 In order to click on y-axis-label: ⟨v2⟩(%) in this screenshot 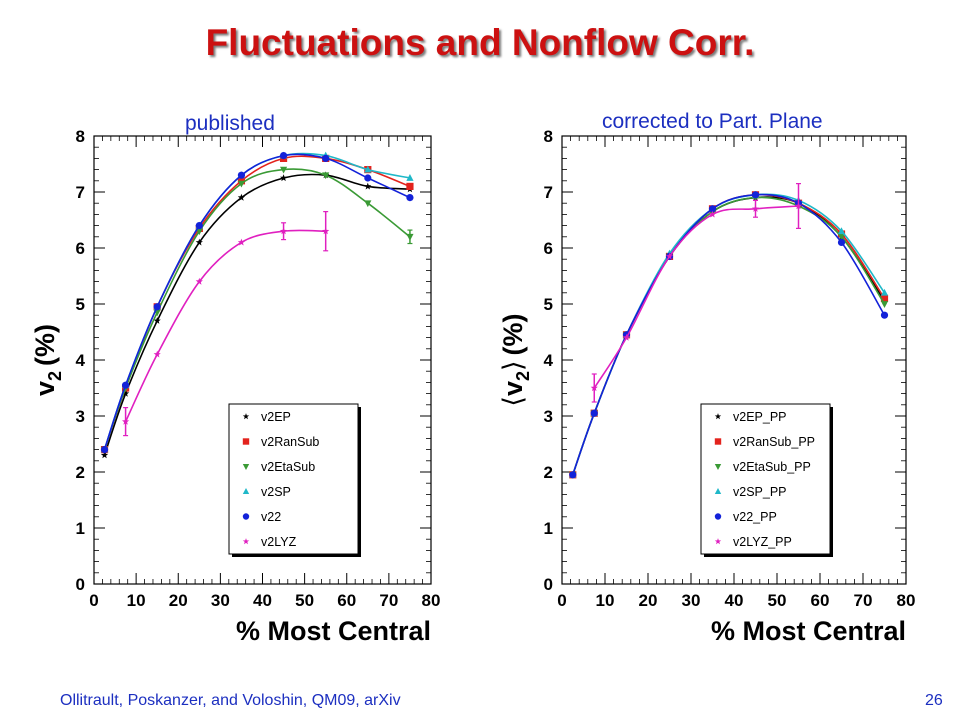, I will do `click(515, 359)`.